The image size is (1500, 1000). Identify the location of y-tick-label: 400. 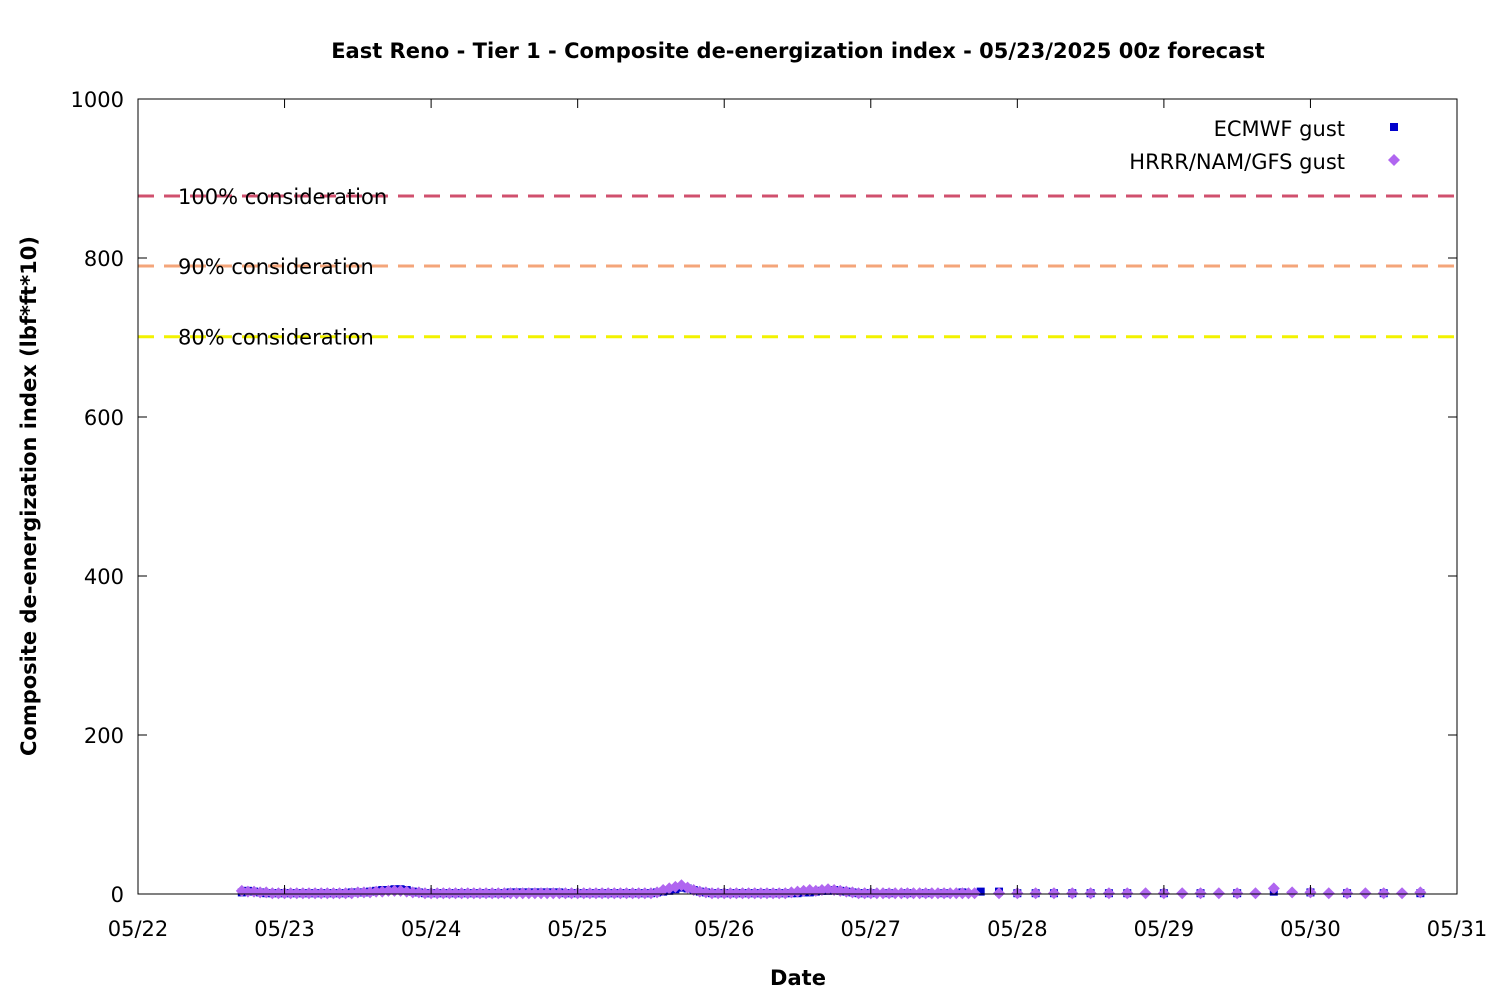
(104, 577).